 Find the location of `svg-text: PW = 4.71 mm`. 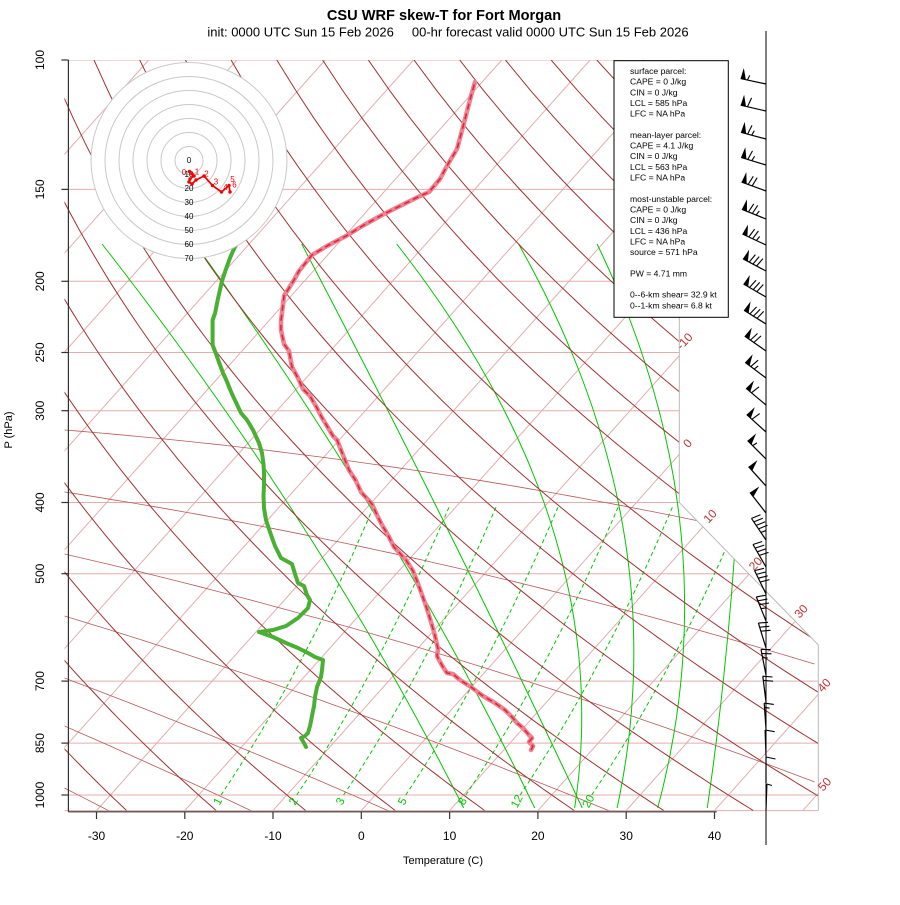

svg-text: PW = 4.71 mm is located at coordinates (658, 273).